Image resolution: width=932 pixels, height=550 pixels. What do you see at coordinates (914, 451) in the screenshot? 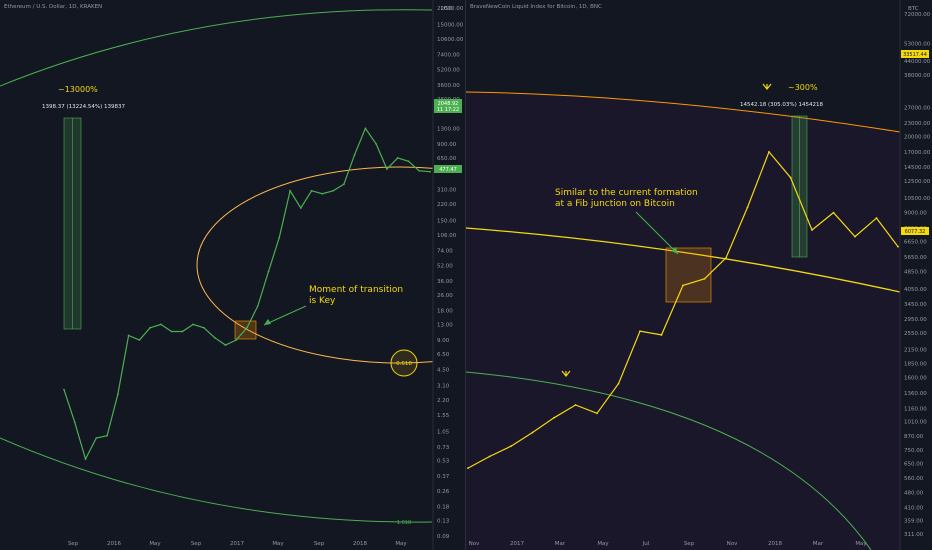
I see `y-tick-label: 750.00` at bounding box center [914, 451].